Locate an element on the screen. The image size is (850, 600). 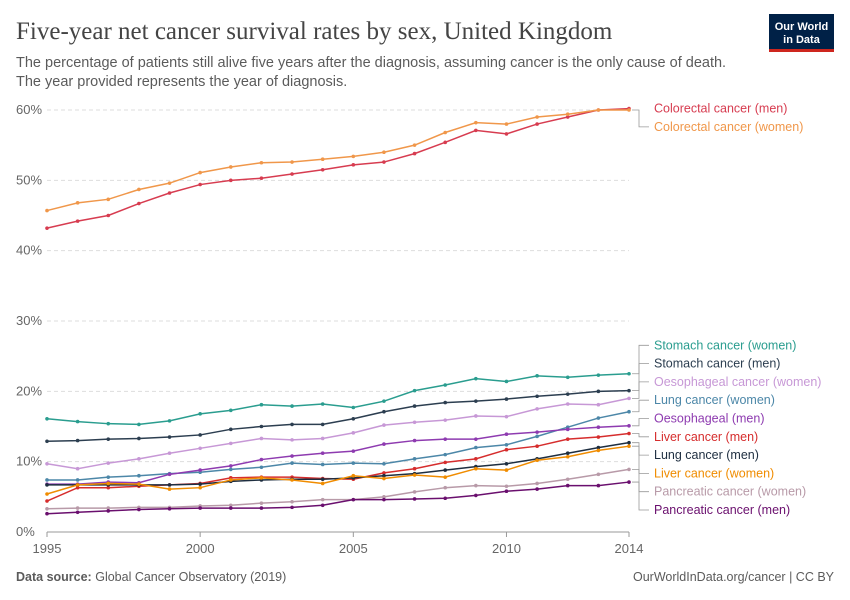
logo-text: Our World is located at coordinates (802, 27).